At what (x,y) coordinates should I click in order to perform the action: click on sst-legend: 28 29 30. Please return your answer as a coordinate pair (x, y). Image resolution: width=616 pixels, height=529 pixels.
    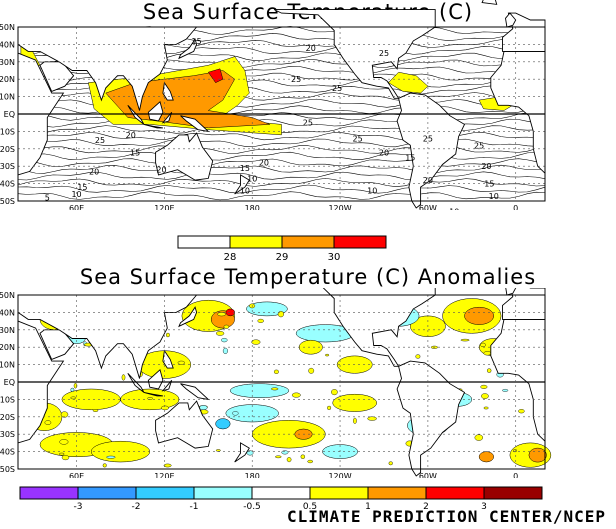
    Looking at the image, I should click on (282, 249).